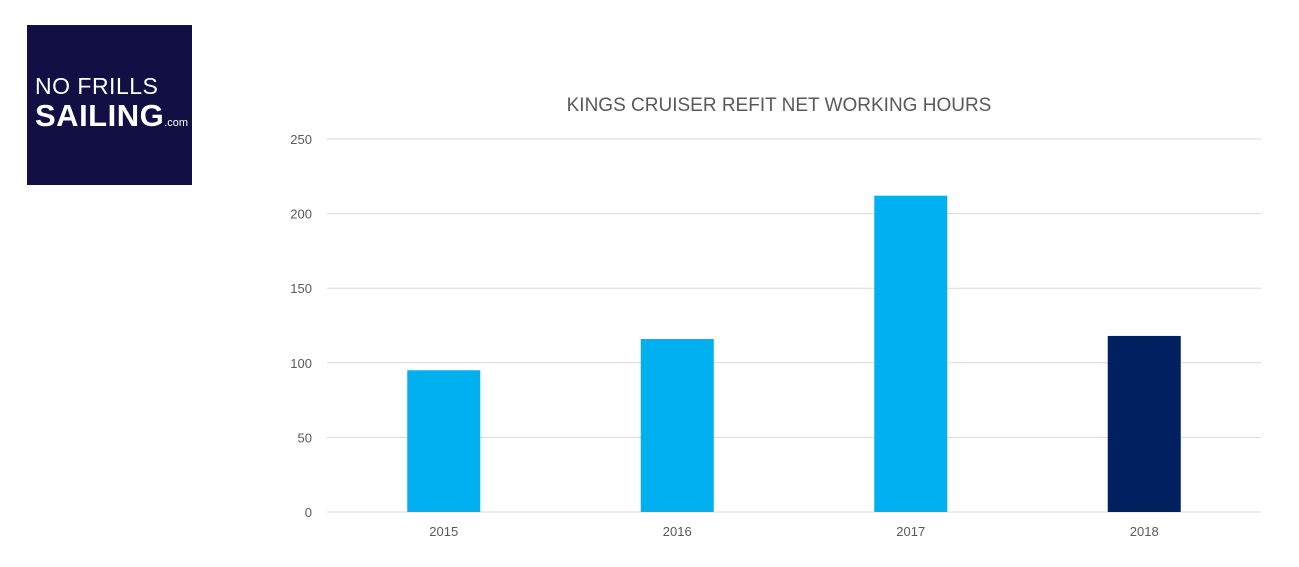 Image resolution: width=1299 pixels, height=567 pixels. What do you see at coordinates (1144, 531) in the screenshot?
I see `x-tick-label: 2018` at bounding box center [1144, 531].